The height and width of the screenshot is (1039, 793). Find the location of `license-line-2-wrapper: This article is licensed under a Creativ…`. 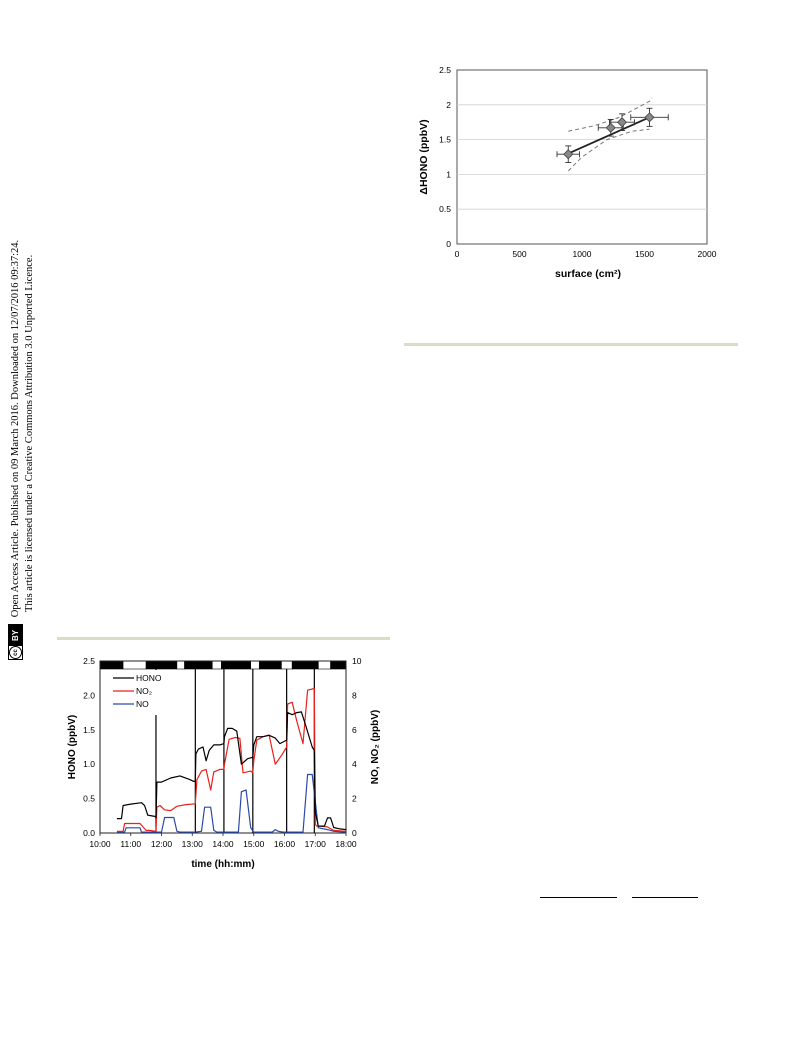

license-line-2-wrapper: This article is licensed under a Creativ… is located at coordinates (30, 450).